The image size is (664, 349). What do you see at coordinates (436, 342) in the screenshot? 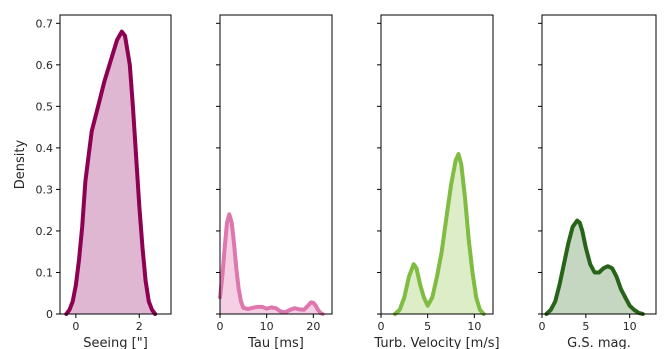
I see `x-axis-label: Turb. Velocity [m/s]` at bounding box center [436, 342].